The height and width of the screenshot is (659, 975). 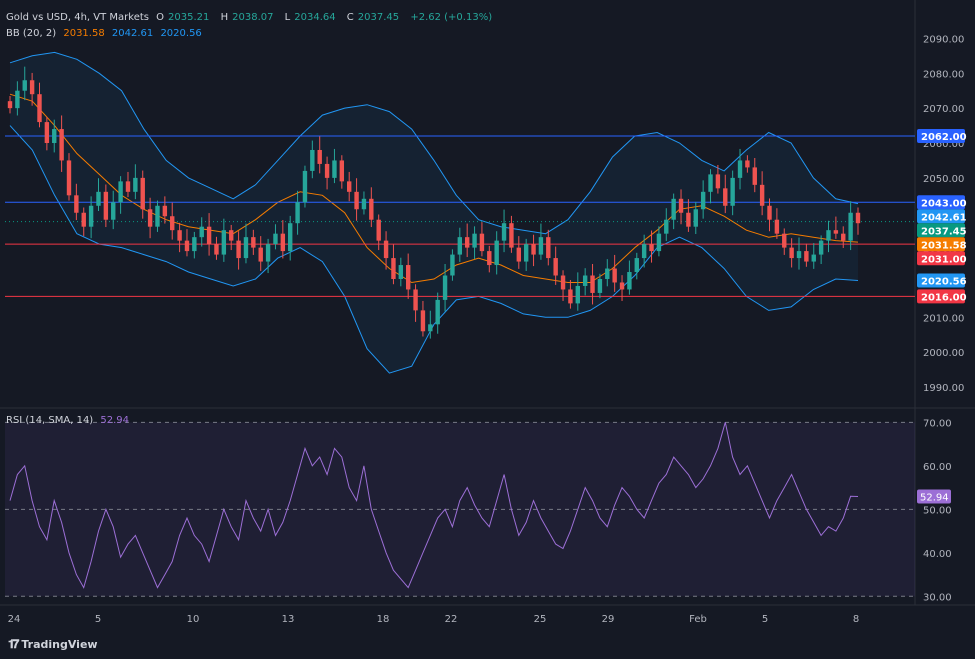 I want to click on price-tag-label: 2016.00, so click(x=944, y=297).